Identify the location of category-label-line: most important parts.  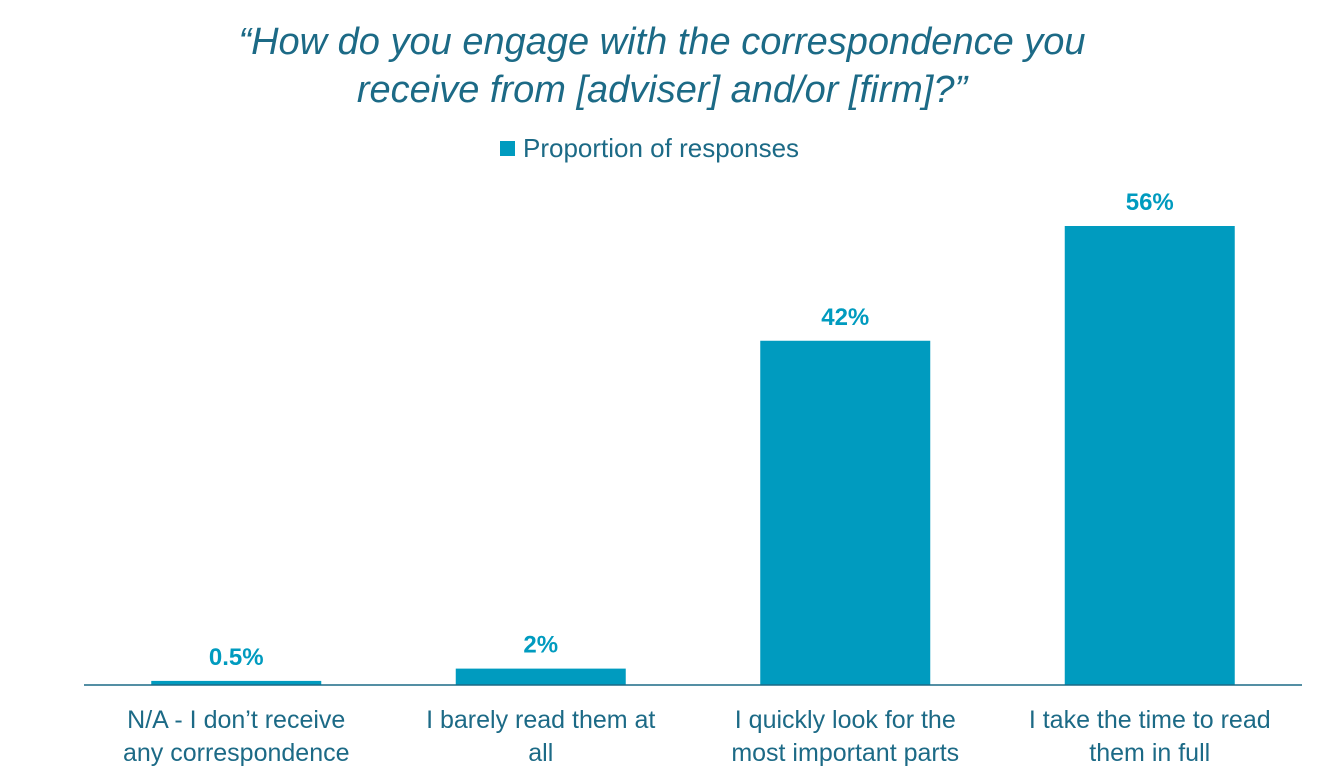
(845, 753).